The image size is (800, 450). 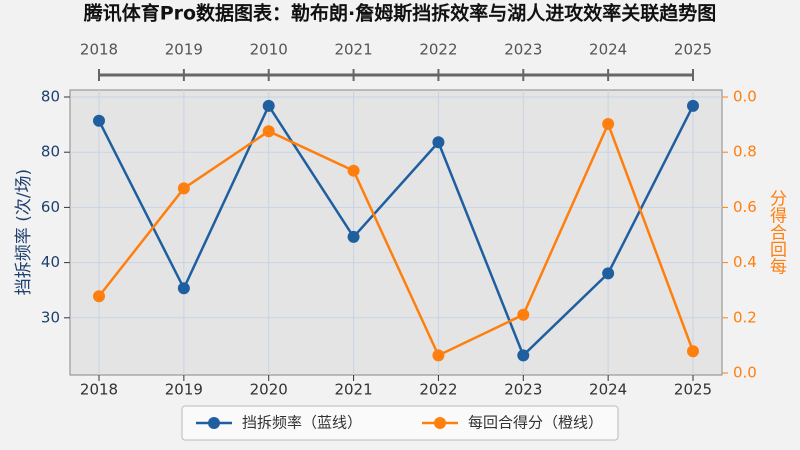 What do you see at coordinates (353, 50) in the screenshot?
I see `top-tick-label: 2021` at bounding box center [353, 50].